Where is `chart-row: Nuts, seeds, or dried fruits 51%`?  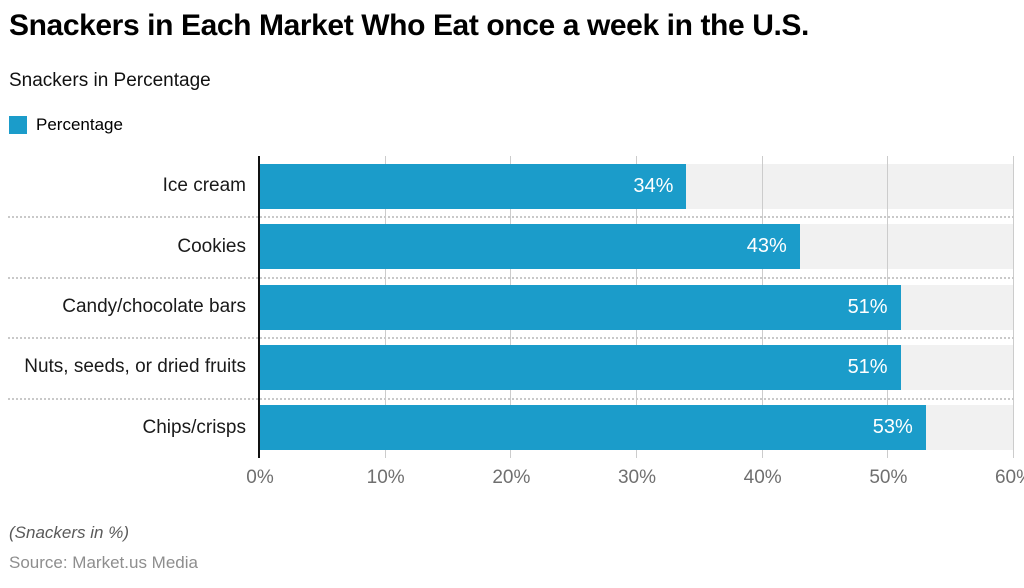 chart-row: Nuts, seeds, or dried fruits 51% is located at coordinates (512, 367).